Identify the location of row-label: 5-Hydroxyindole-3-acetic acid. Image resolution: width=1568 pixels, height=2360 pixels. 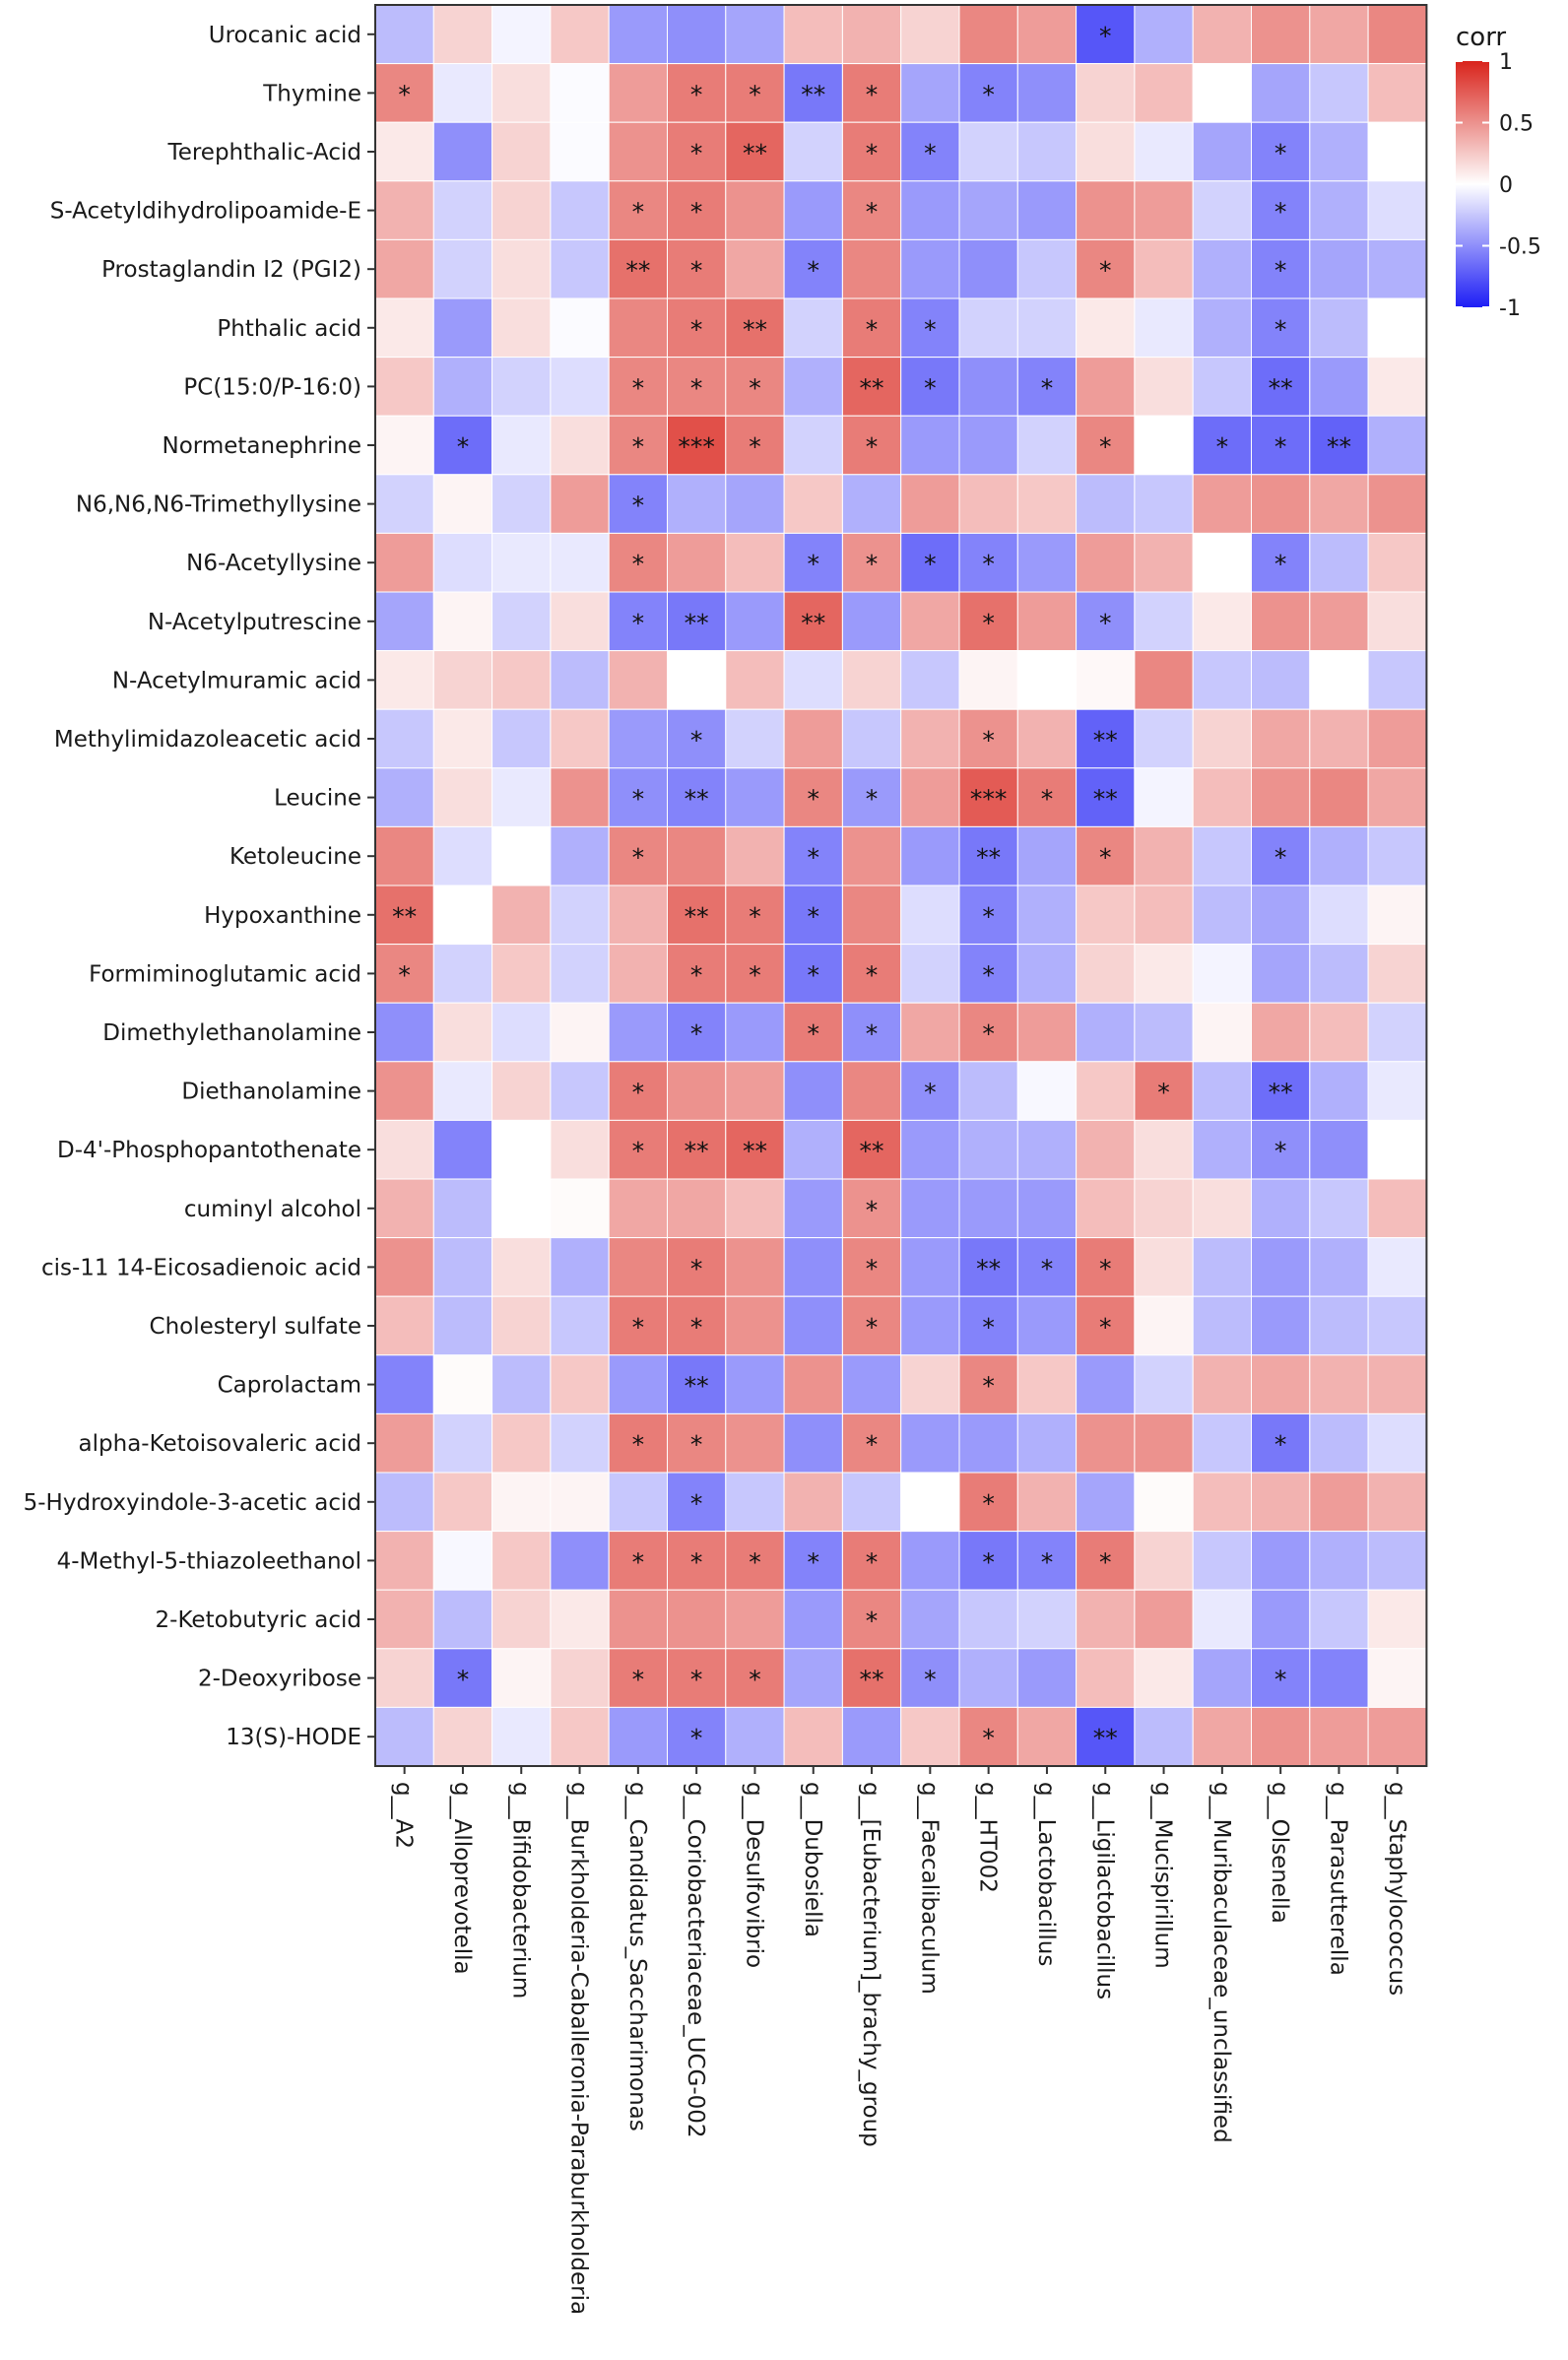
(193, 1503).